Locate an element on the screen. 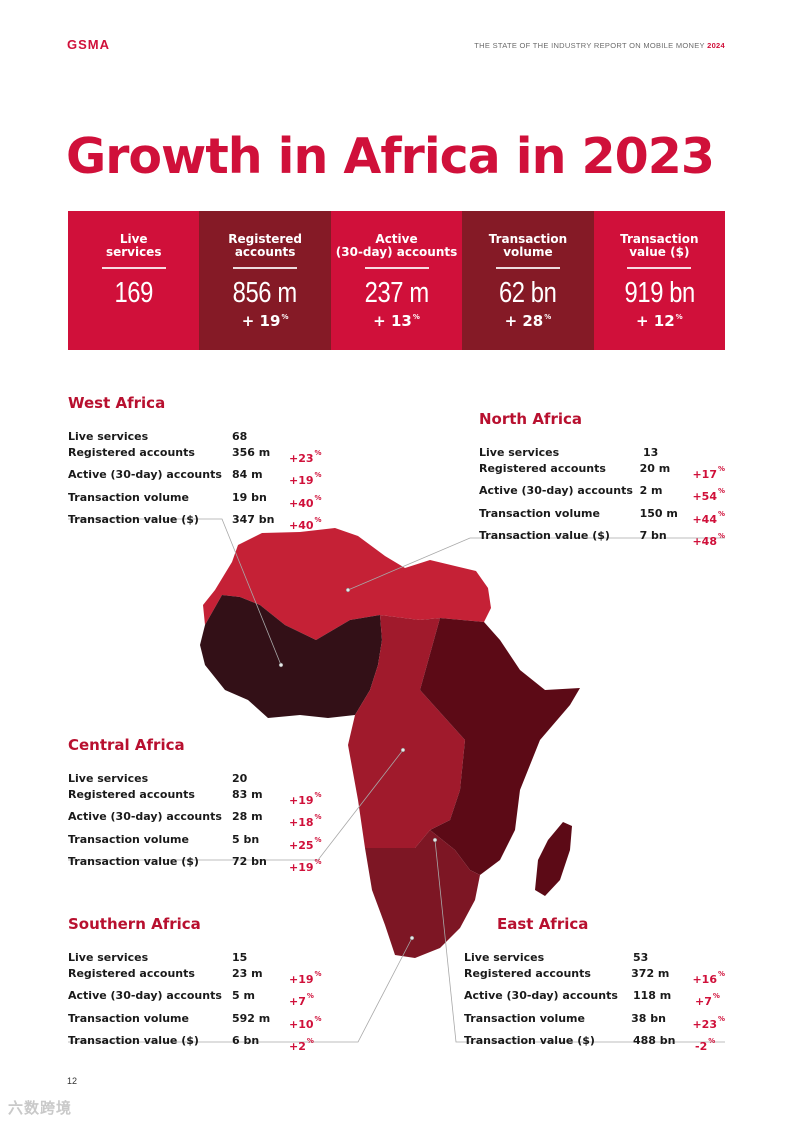  table-row: Transaction value ($) 6 bn +2% is located at coordinates (191, 1043).